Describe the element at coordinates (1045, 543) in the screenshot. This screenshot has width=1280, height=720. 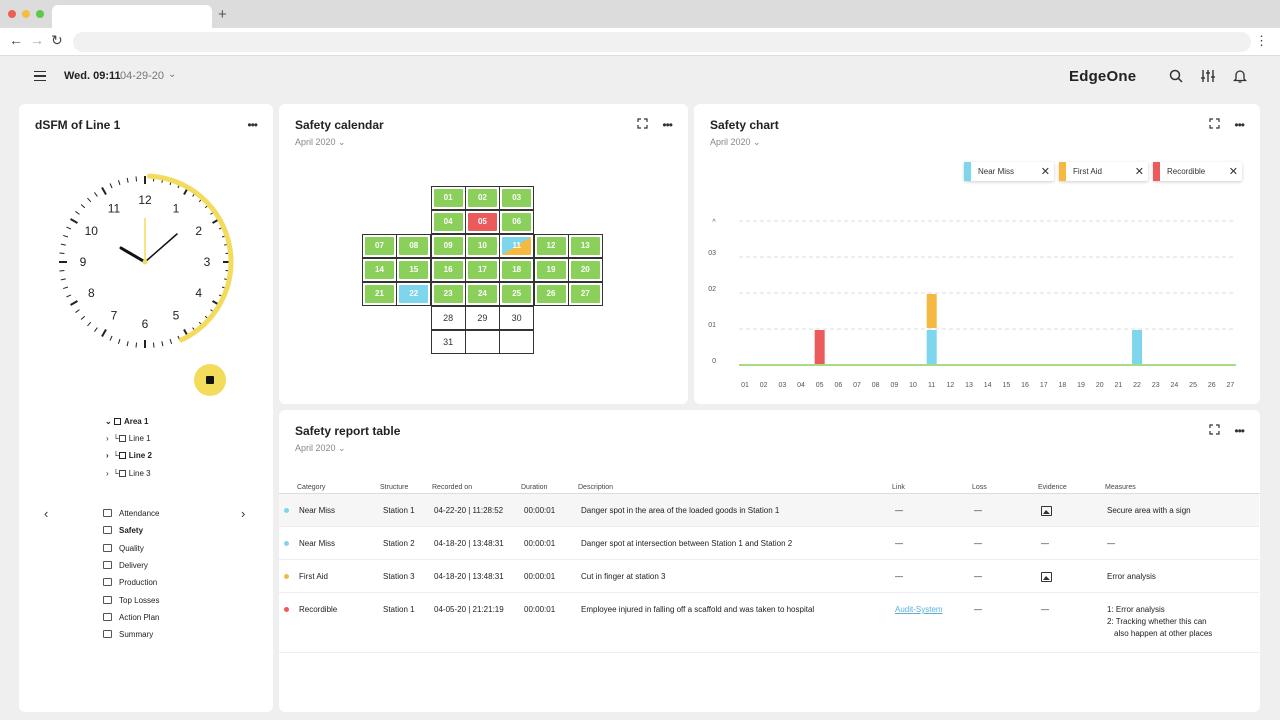
I see `cell-evidence: —` at that location.